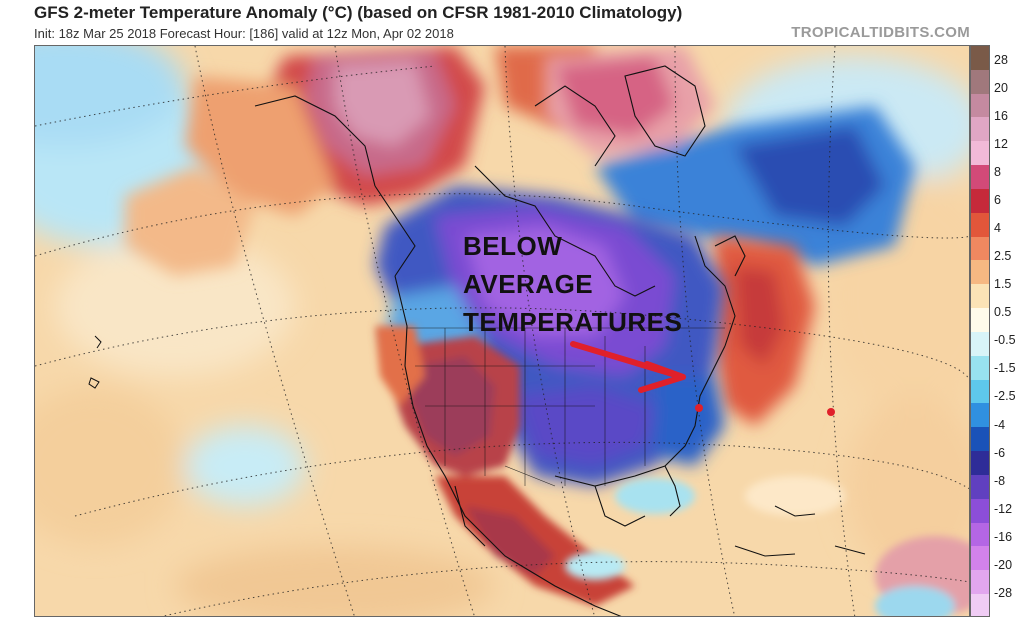 The width and height of the screenshot is (1024, 638). I want to click on warm-anomaly-atlantic, so click(765, 331).